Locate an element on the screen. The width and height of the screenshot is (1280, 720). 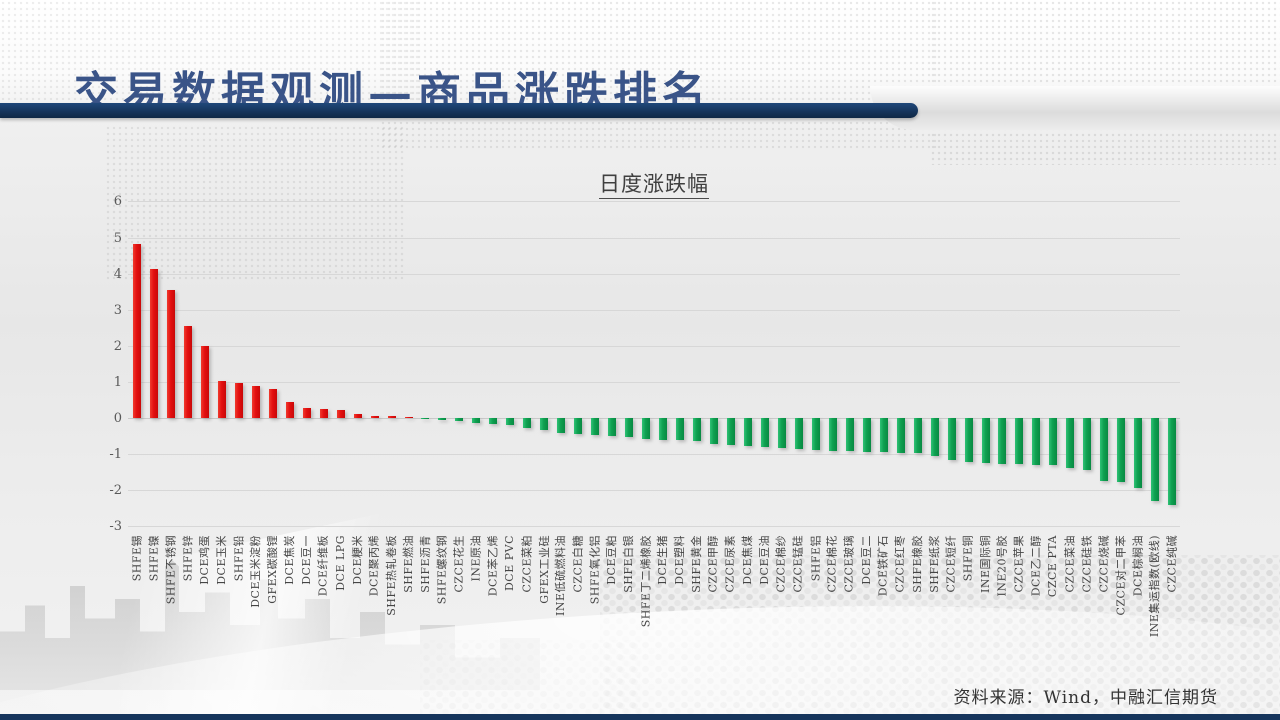
bar-SHFE燃油 is located at coordinates (408, 418).